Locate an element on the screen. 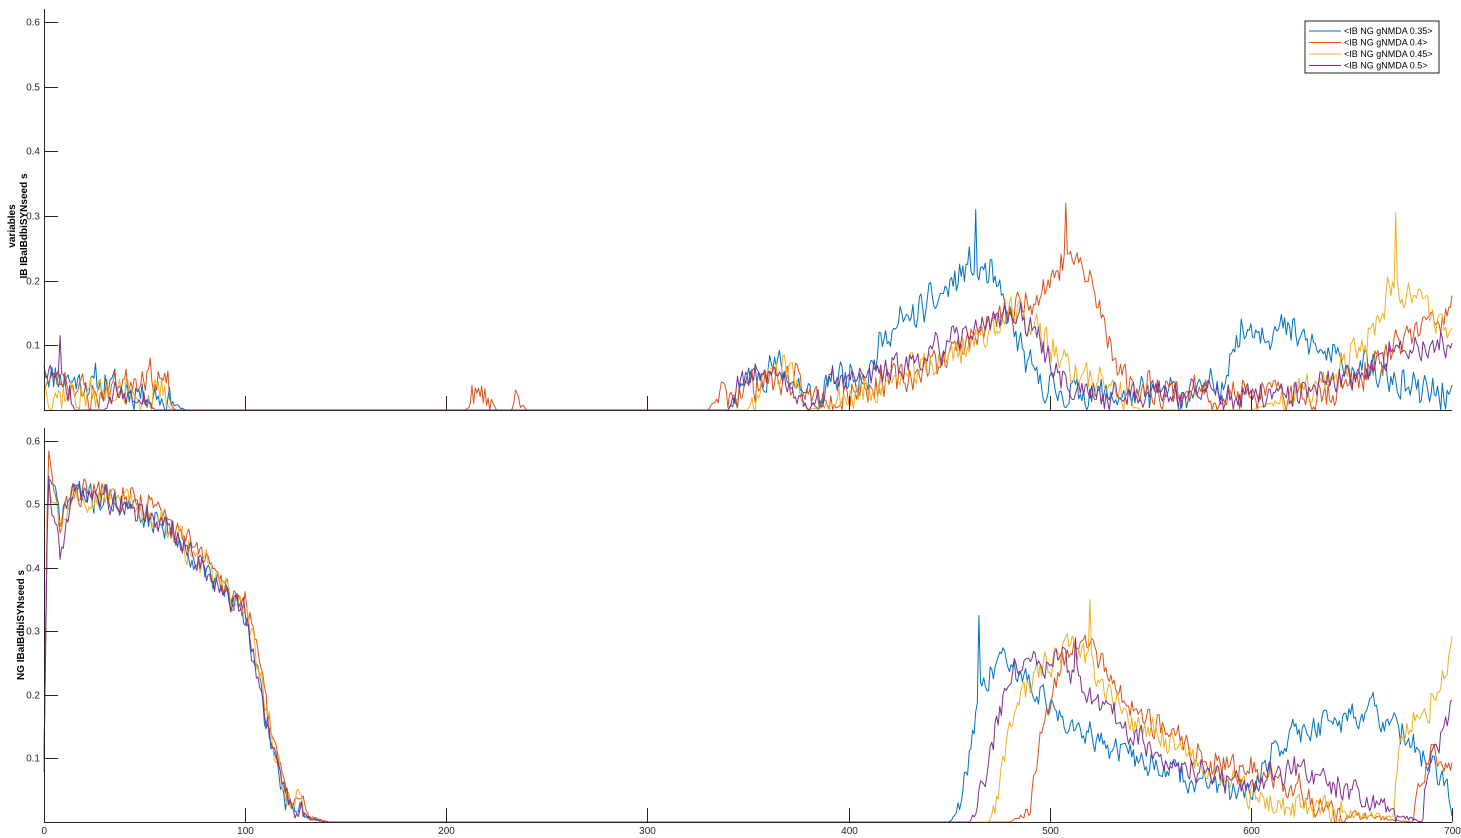 This screenshot has width=1461, height=838. bottom-x-tick-label: 100 is located at coordinates (245, 831).